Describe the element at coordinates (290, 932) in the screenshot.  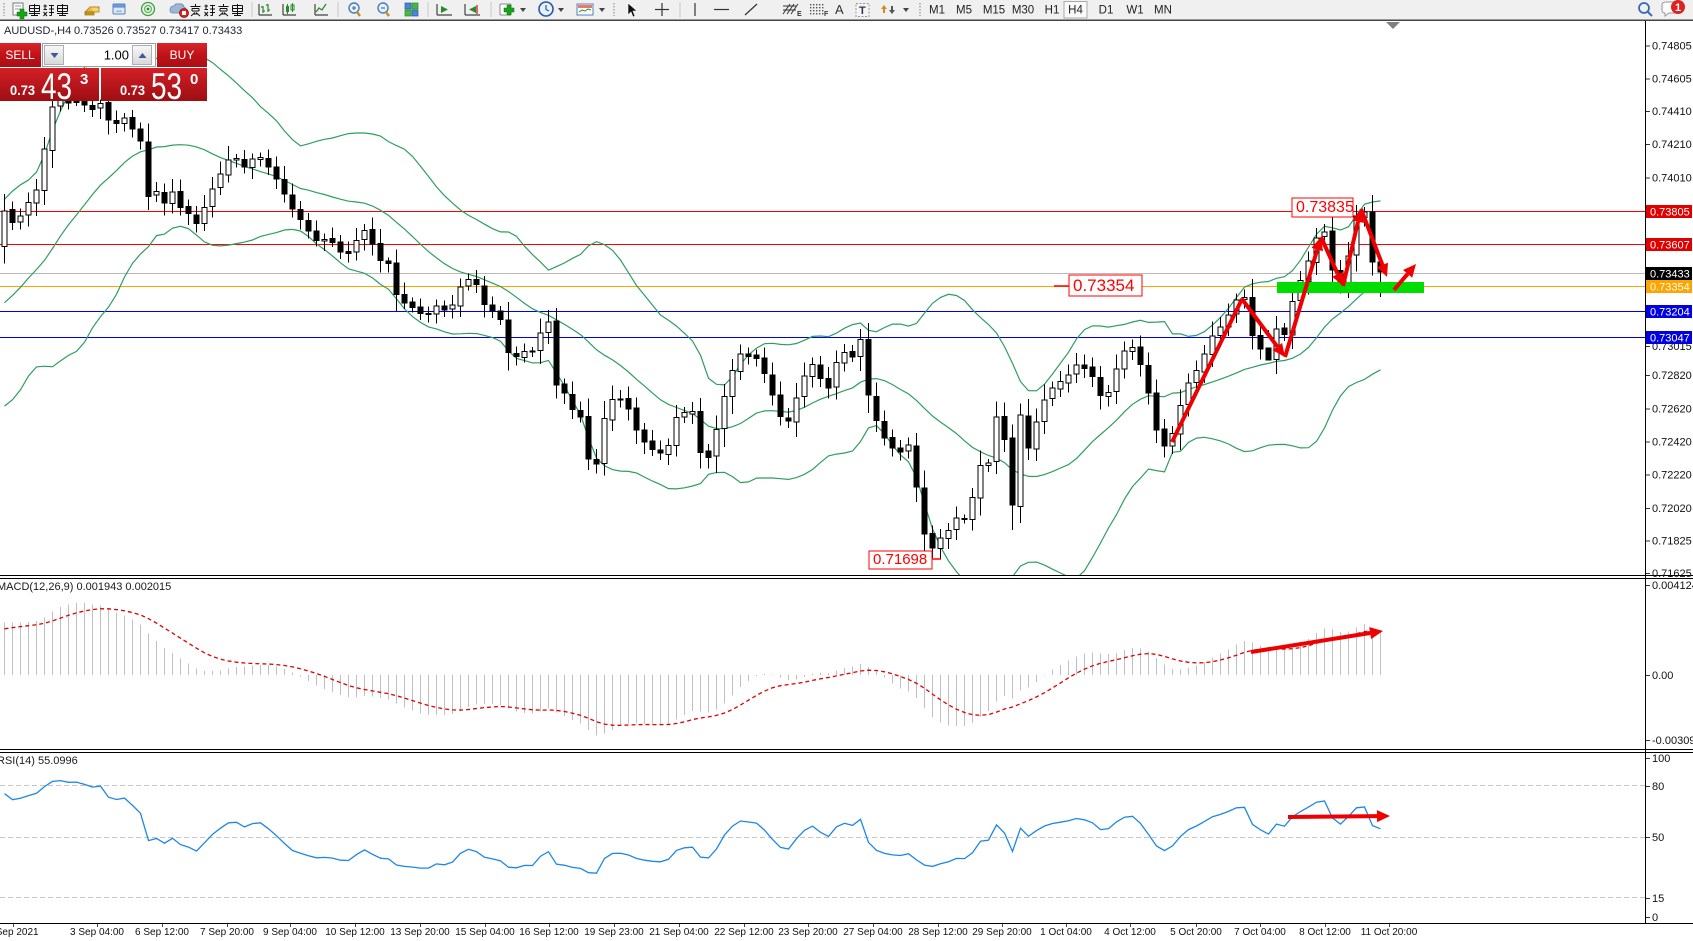
I see `svg-text: 9 Sep 04:00` at that location.